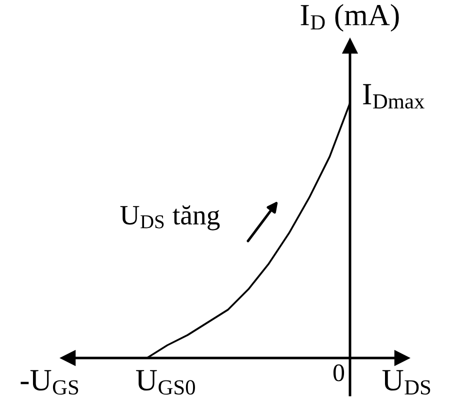 Image resolution: width=453 pixels, height=403 pixels. What do you see at coordinates (170, 217) in the screenshot?
I see `annotation: U$_{DS}$ tăng` at bounding box center [170, 217].